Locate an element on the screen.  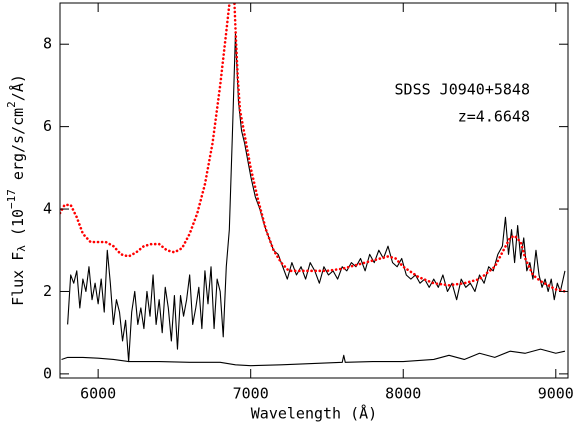
y-label-sup: 2 is located at coordinates (11, 104).